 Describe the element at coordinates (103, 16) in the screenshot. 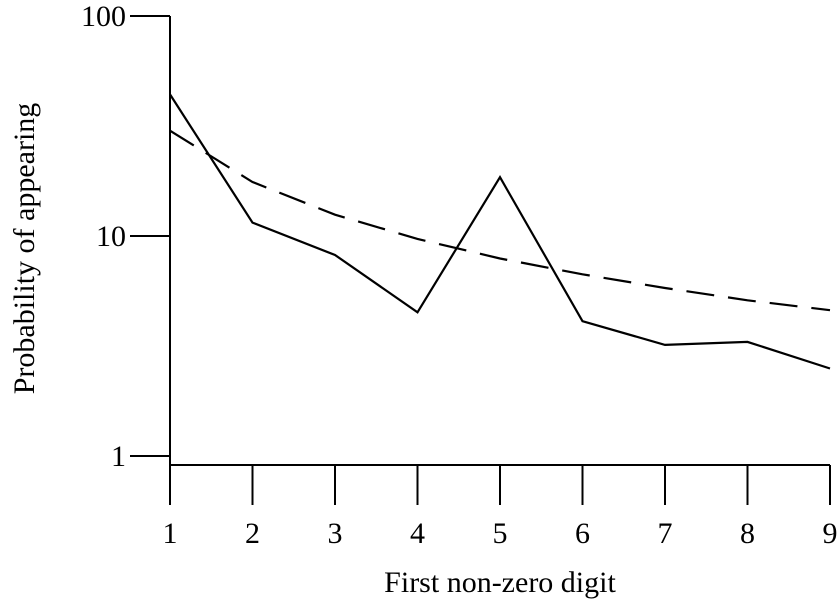

I see `y-tick-label: 100` at that location.